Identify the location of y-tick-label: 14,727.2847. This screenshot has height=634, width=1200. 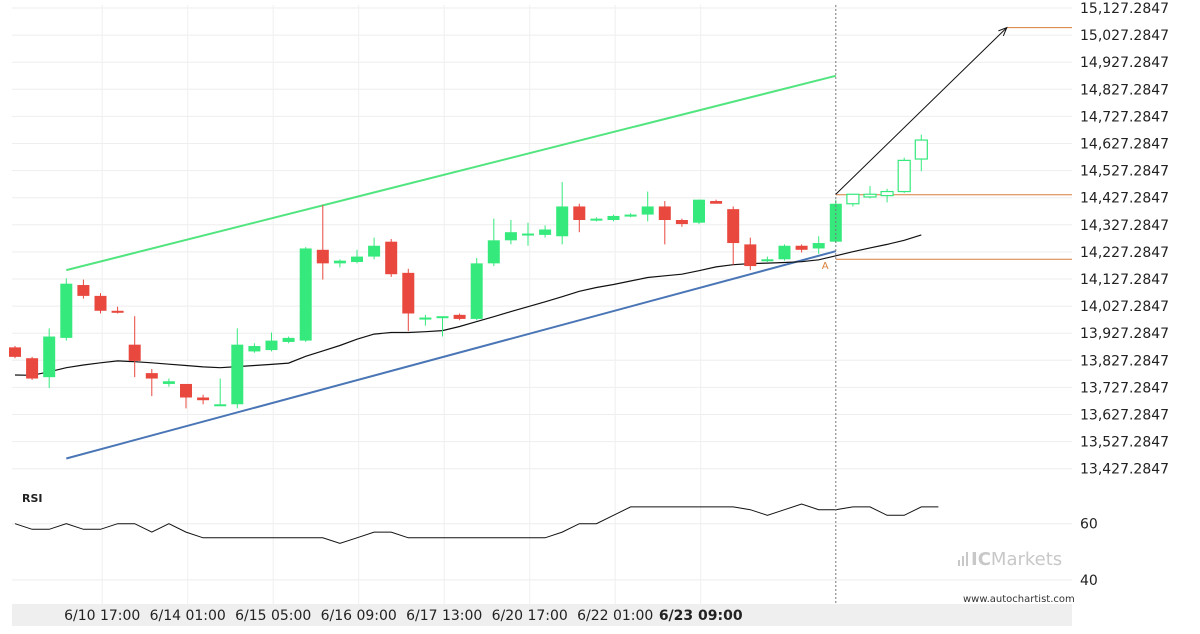
(1124, 117).